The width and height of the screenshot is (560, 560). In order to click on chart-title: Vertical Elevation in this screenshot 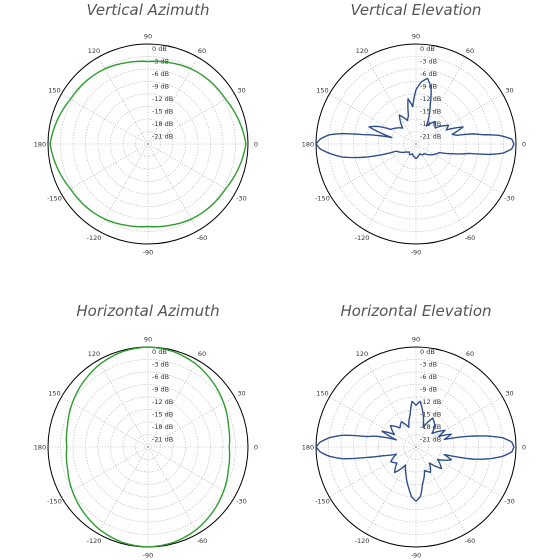, I will do `click(416, 10)`.